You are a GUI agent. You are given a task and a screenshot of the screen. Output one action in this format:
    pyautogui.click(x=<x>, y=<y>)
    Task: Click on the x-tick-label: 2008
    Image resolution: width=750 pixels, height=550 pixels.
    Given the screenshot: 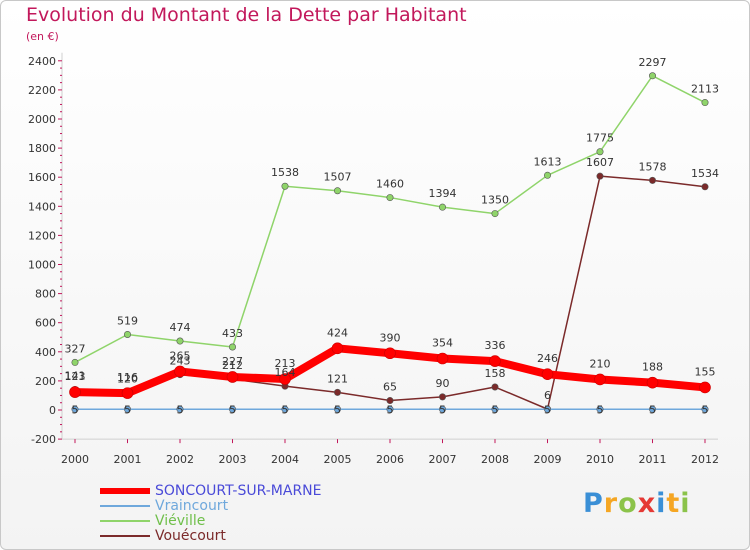 What is the action you would take?
    pyautogui.click(x=495, y=459)
    